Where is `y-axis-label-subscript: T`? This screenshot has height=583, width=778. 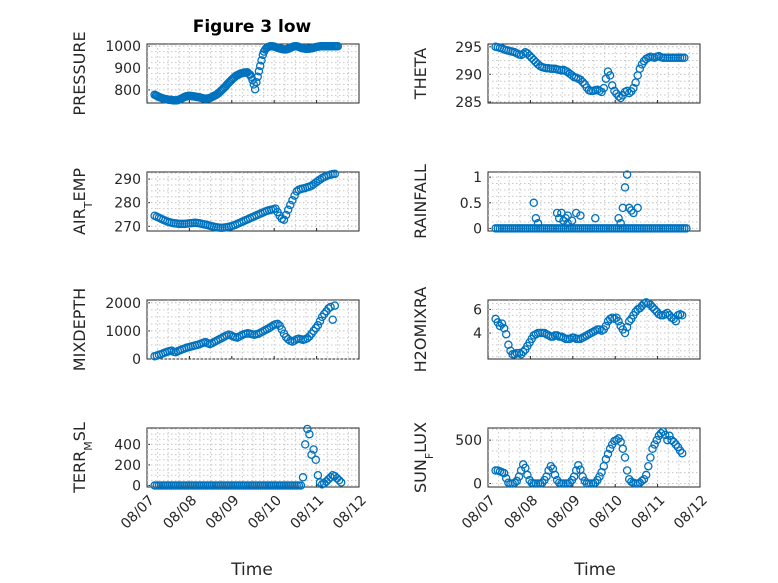
y-axis-label-subscript: T is located at coordinates (88, 205).